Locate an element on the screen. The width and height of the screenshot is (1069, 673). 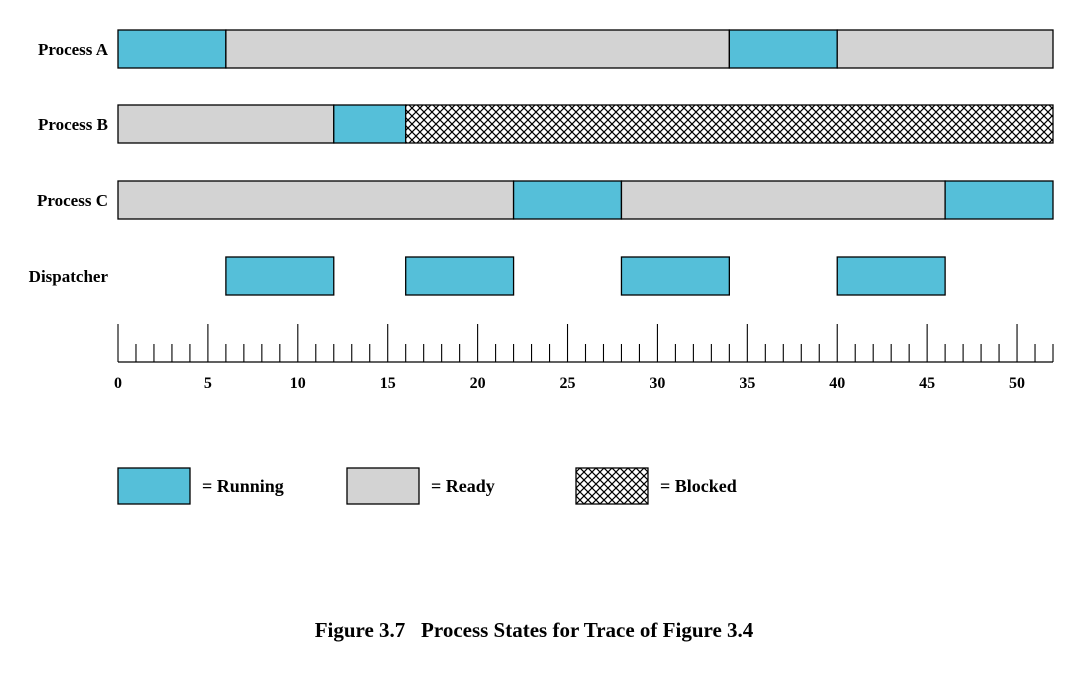
legend-item-blocked: = Blocked is located at coordinates (656, 486).